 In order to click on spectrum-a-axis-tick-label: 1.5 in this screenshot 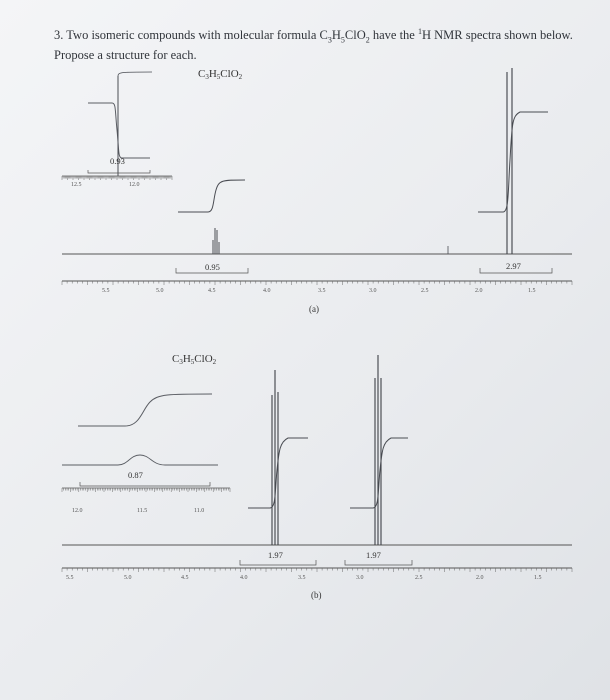, I will do `click(532, 291)`.